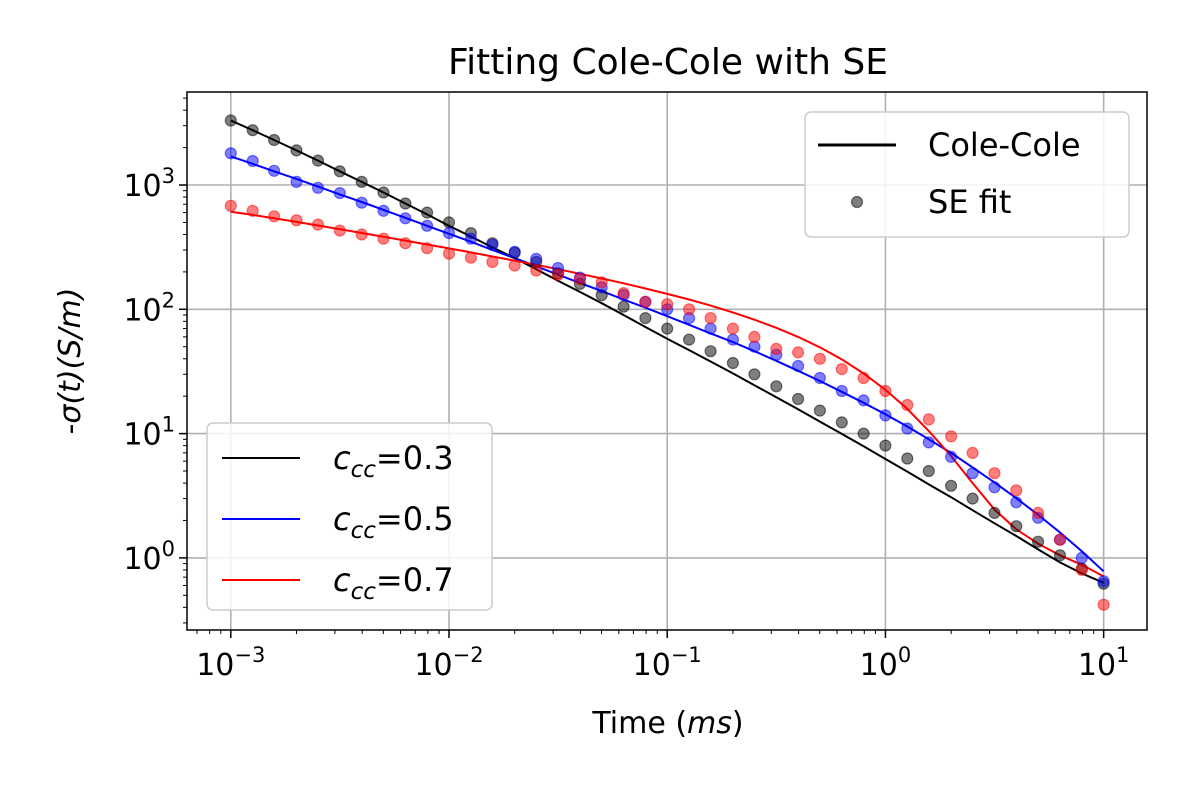 The height and width of the screenshot is (800, 1200). What do you see at coordinates (709, 723) in the screenshot?
I see `x-axis-label-unit: ms` at bounding box center [709, 723].